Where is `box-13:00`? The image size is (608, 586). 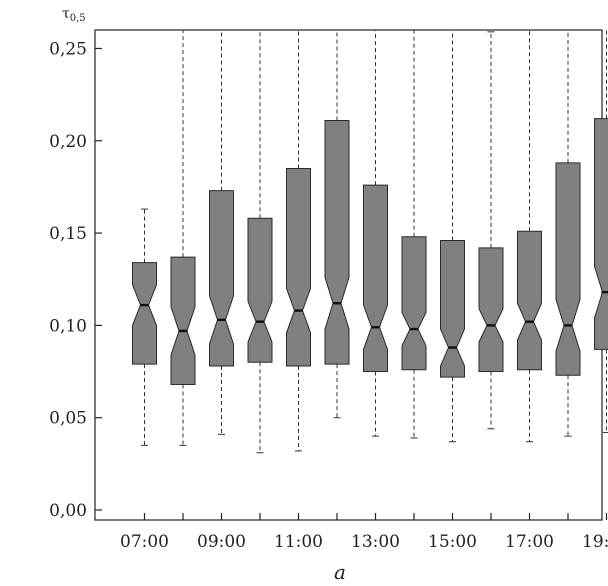 box-13:00 is located at coordinates (375, 233).